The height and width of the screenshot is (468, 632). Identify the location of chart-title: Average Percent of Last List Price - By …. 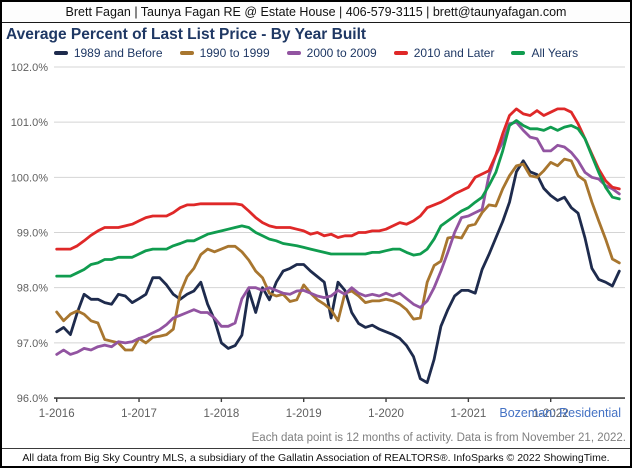
(186, 34).